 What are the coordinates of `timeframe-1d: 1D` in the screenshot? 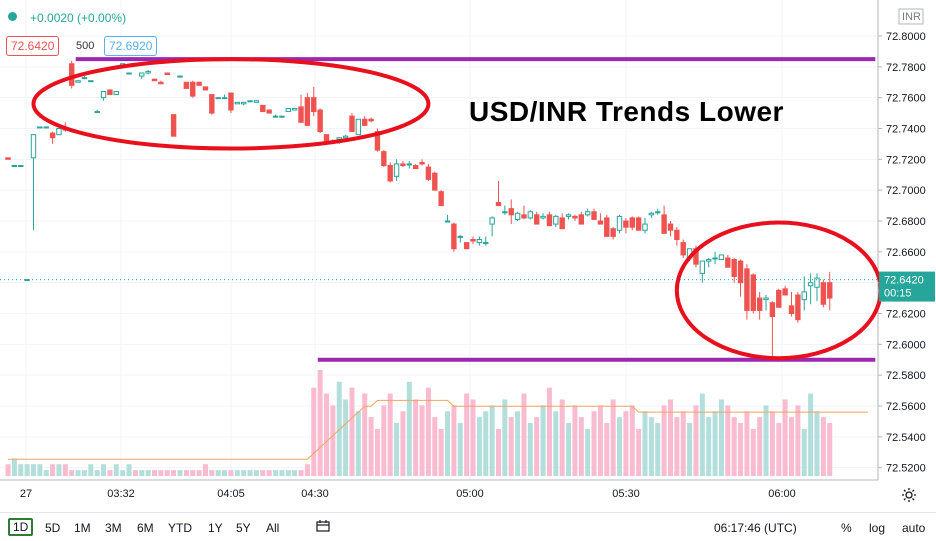 It's located at (21, 527).